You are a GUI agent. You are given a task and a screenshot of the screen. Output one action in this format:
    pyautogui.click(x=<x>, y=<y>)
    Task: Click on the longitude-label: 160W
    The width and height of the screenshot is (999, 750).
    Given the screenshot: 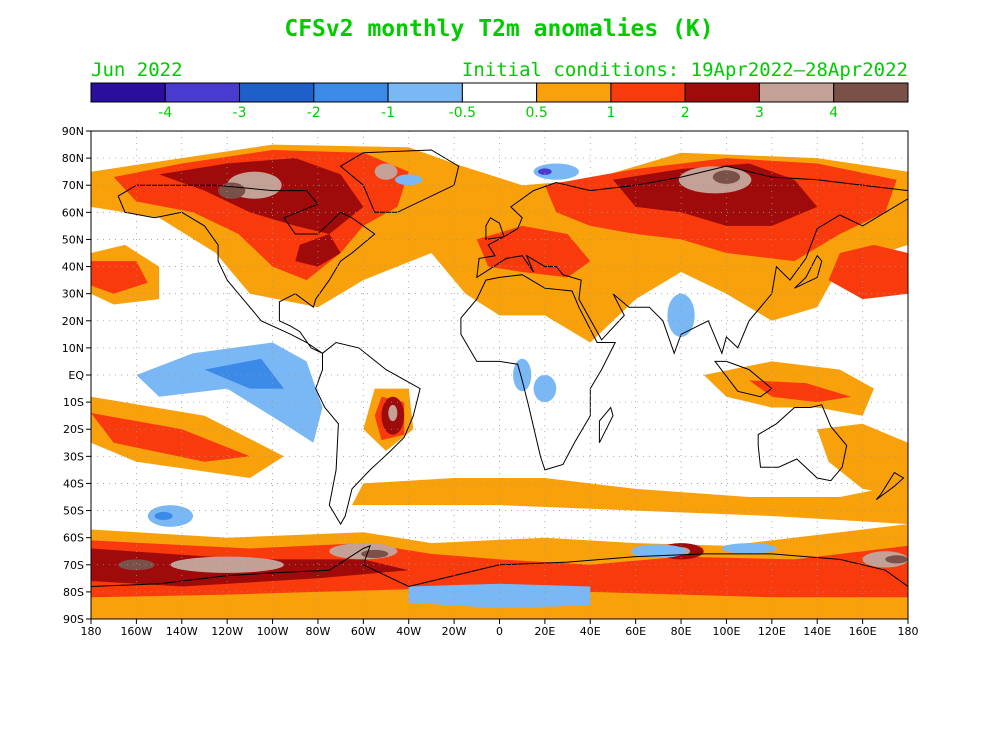 What is the action you would take?
    pyautogui.click(x=136, y=631)
    